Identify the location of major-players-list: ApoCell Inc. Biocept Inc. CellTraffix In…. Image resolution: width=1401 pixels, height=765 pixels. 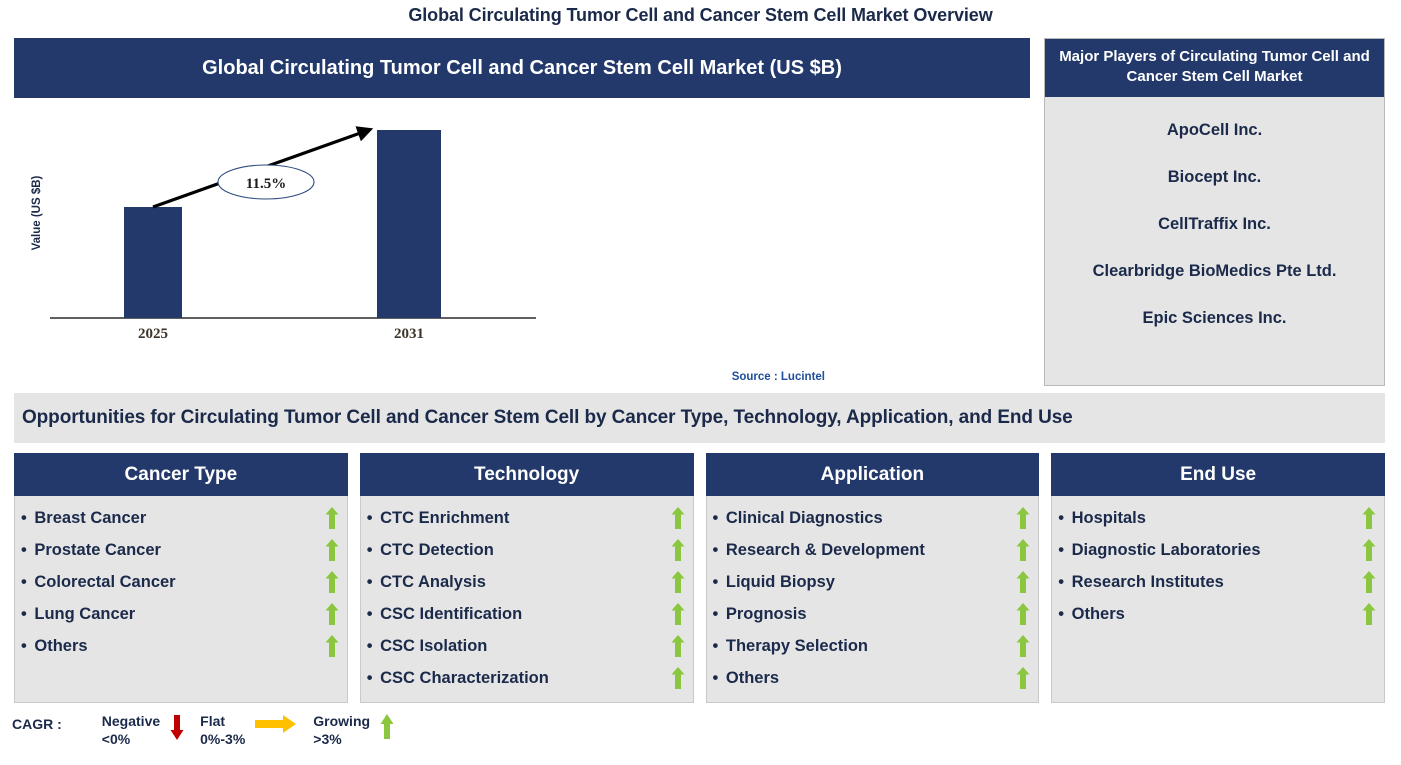
(1214, 222).